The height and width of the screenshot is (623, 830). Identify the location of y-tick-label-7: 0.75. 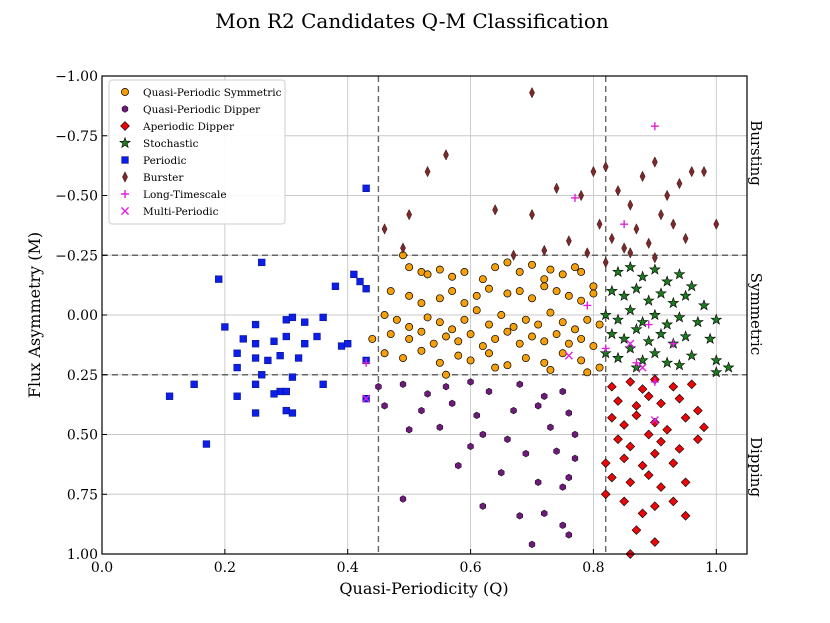
(82, 495).